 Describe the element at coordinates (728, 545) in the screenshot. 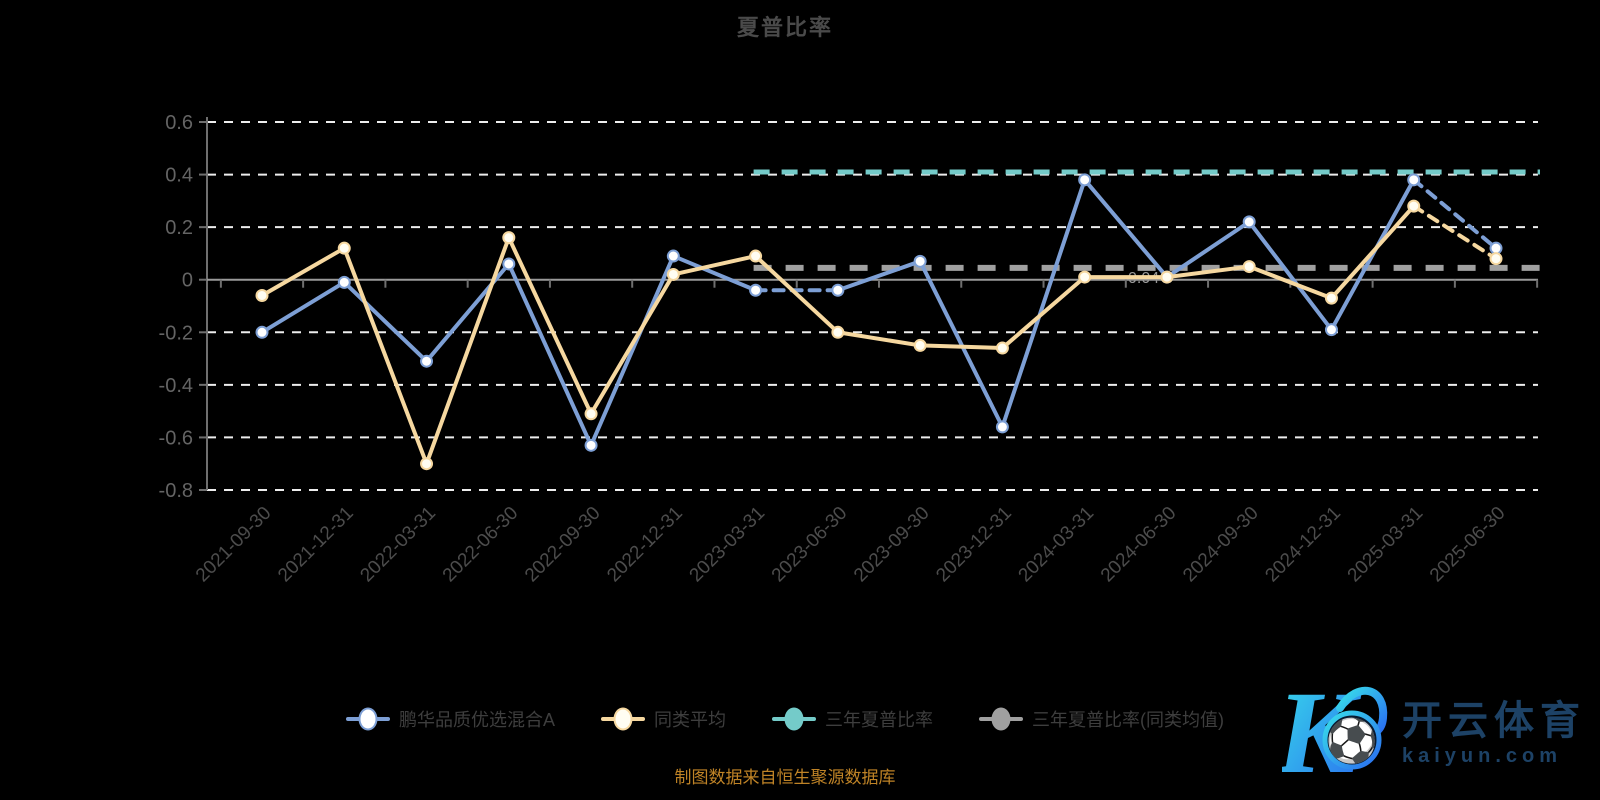

I see `x-axis-label: 2023-03-31` at that location.